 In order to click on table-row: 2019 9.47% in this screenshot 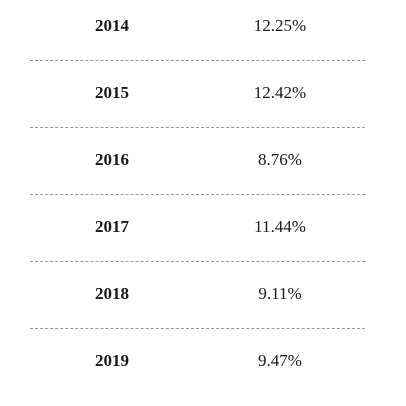, I will do `click(203, 361)`.